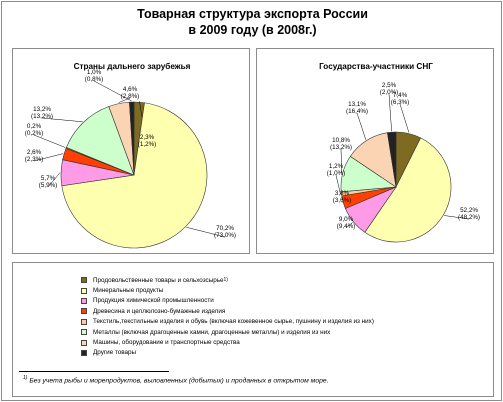  Describe the element at coordinates (94, 76) in the screenshot. I see `pie-data-label-7: 1,0% (0,8%)` at that location.